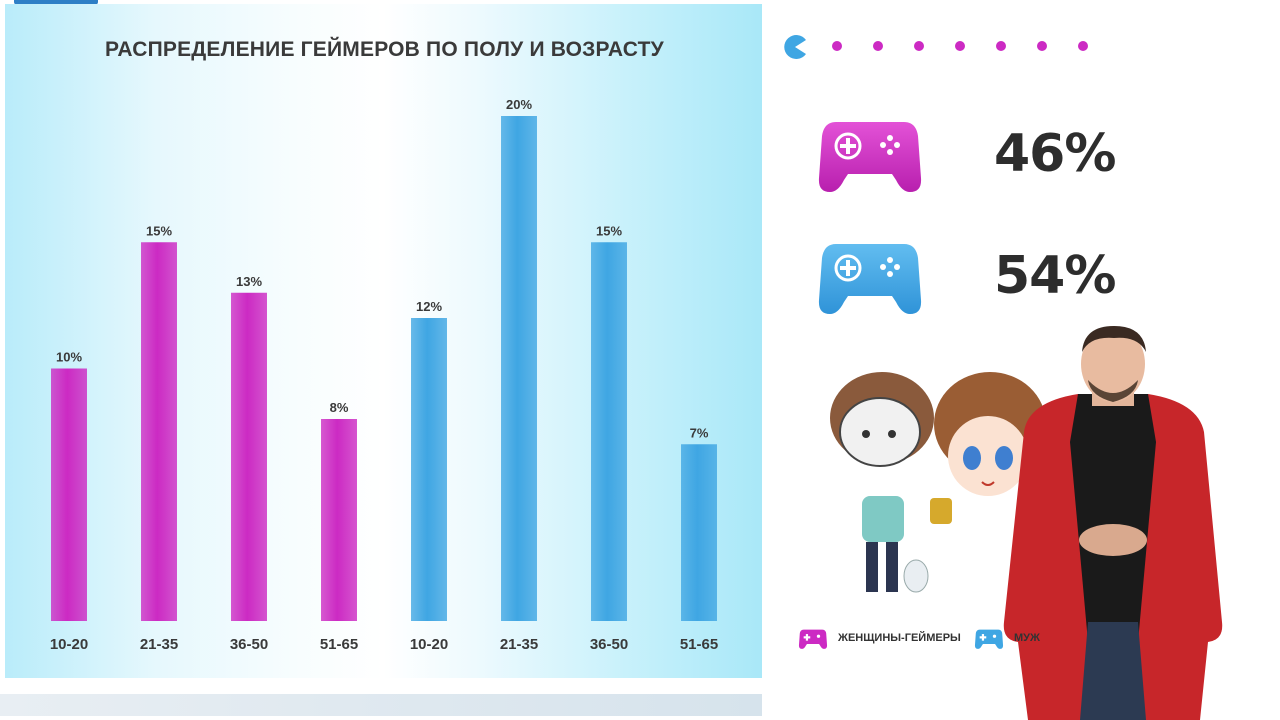 The width and height of the screenshot is (1280, 720). What do you see at coordinates (699, 432) in the screenshot?
I see `bar-value-label: 7%` at bounding box center [699, 432].